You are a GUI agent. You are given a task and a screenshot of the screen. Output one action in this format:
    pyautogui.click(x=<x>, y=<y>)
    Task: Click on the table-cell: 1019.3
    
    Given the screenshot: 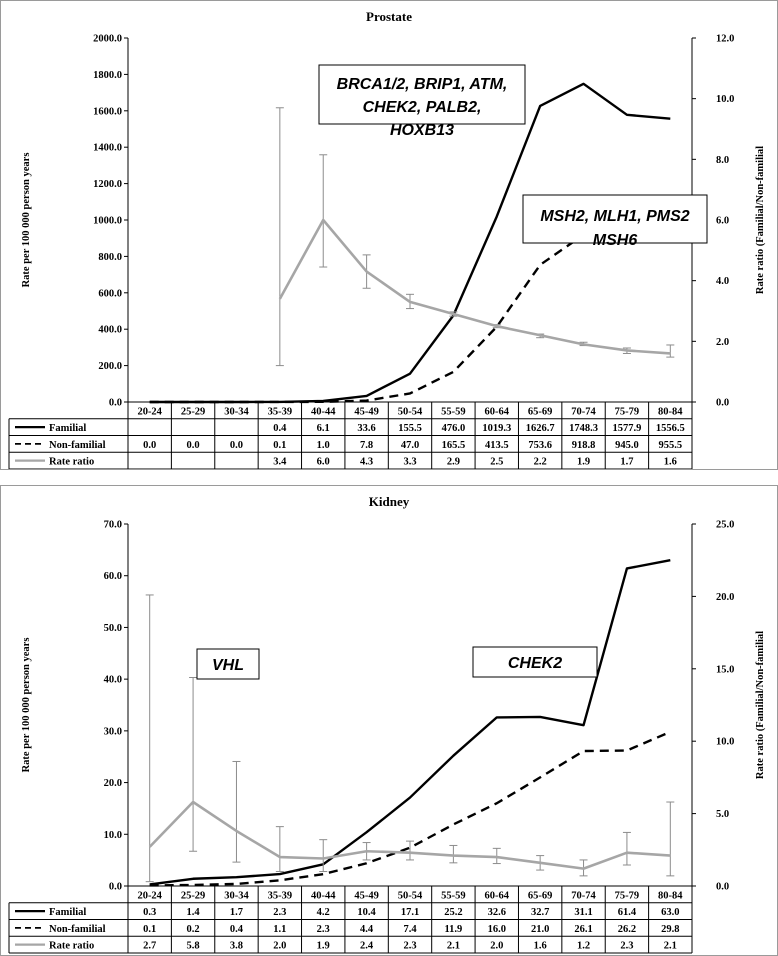 What is the action you would take?
    pyautogui.click(x=496, y=428)
    